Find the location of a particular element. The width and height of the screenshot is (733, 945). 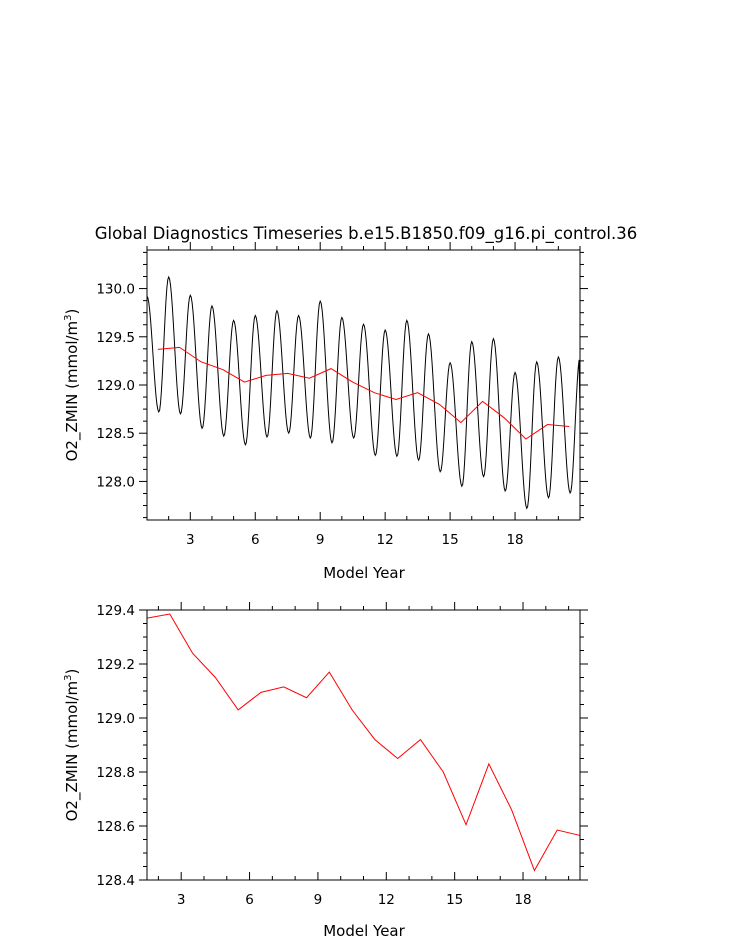

bottom-y-tick-label: 128.8 is located at coordinates (115, 773).